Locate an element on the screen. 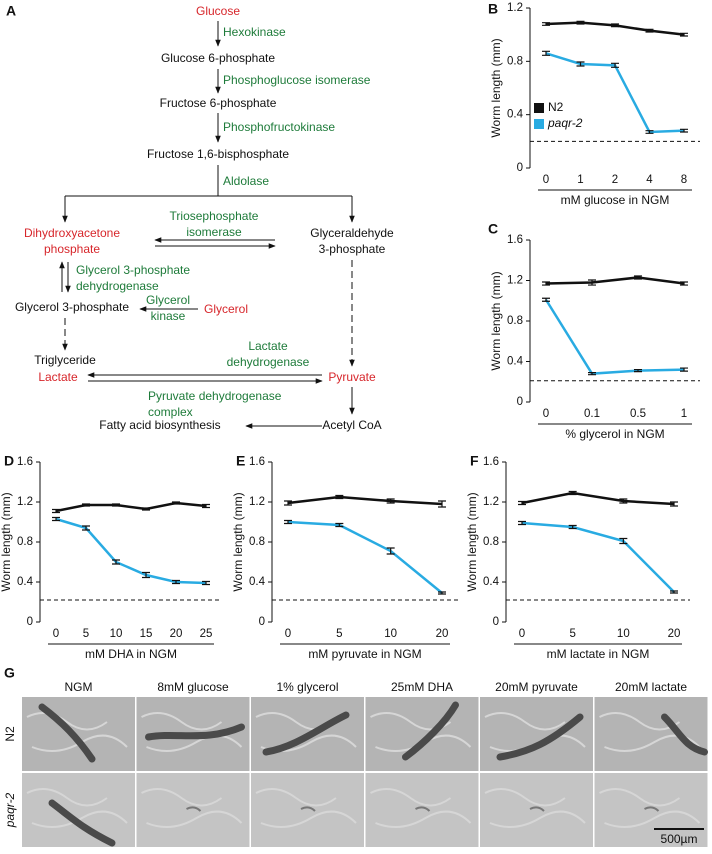 The height and width of the screenshot is (854, 712). texture is located at coordinates (192, 808).